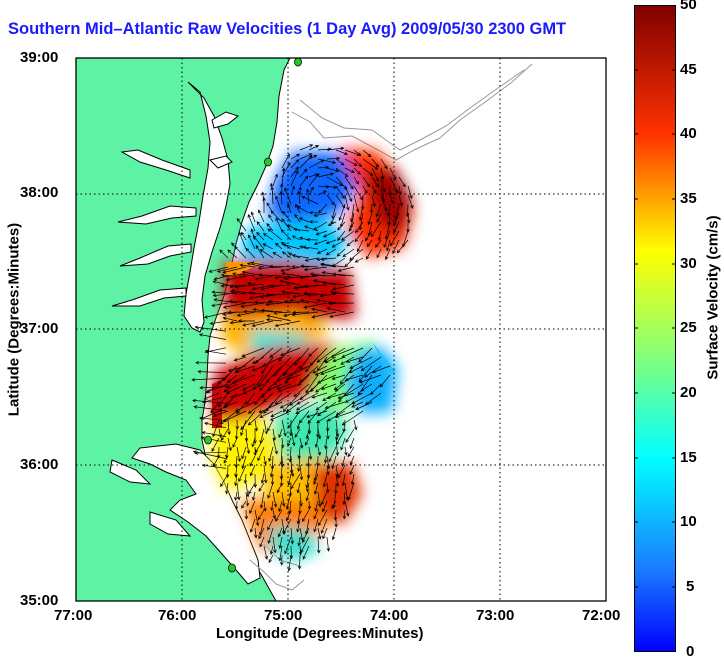 The width and height of the screenshot is (724, 660). What do you see at coordinates (688, 392) in the screenshot?
I see `colorbar-tick-label: 20` at bounding box center [688, 392].